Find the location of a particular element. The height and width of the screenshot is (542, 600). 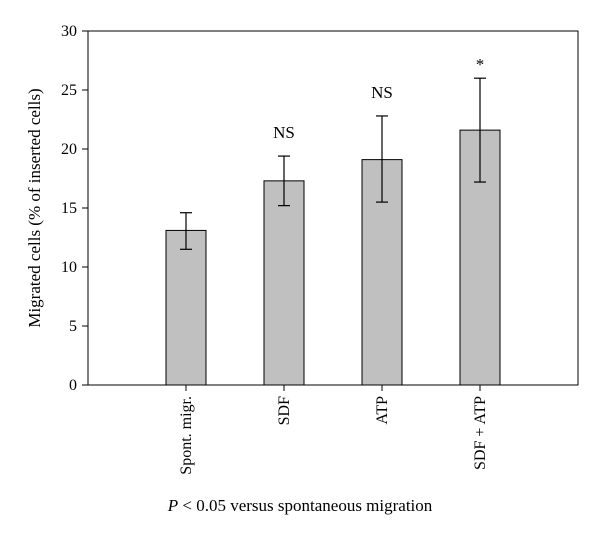

category-label: SDF is located at coordinates (284, 410).